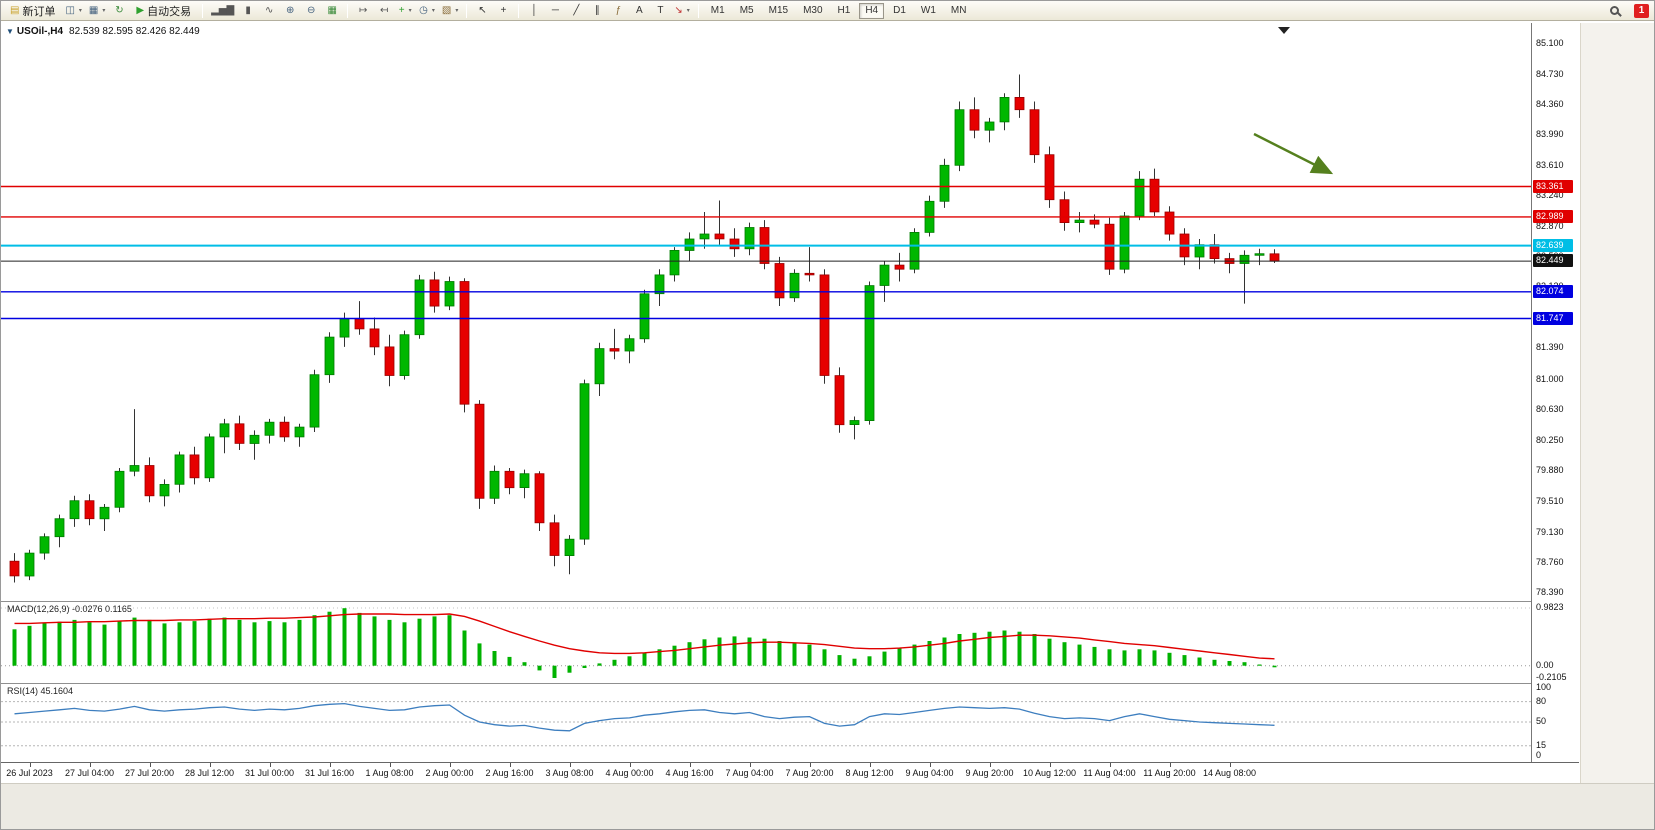 The width and height of the screenshot is (1655, 830). I want to click on timeframe-d1: D1, so click(899, 10).